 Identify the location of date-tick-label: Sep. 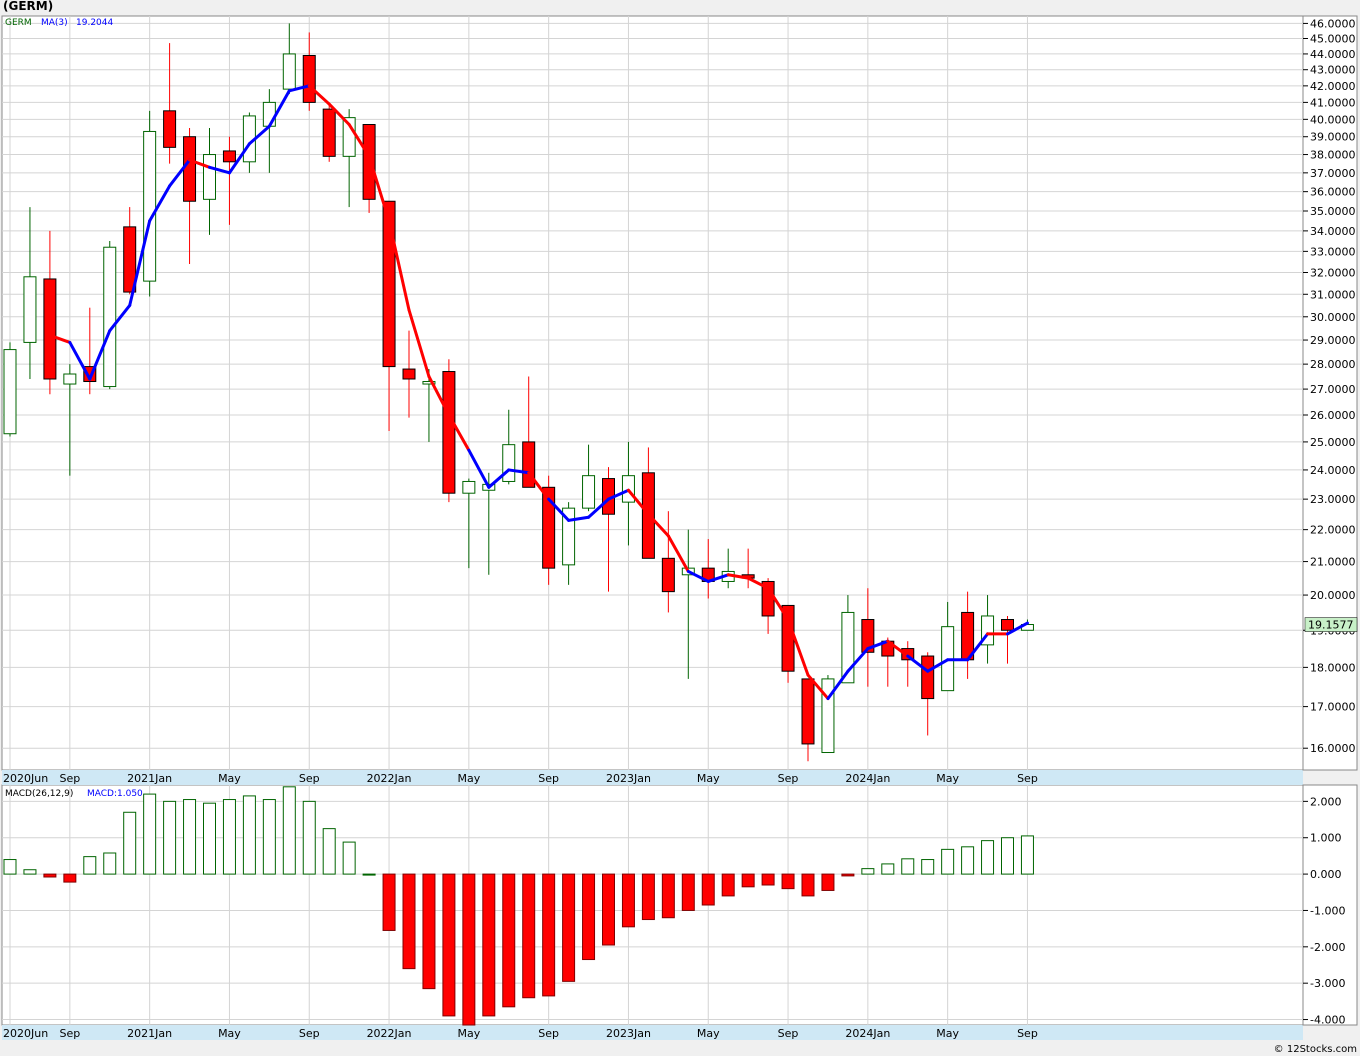
(69, 1033).